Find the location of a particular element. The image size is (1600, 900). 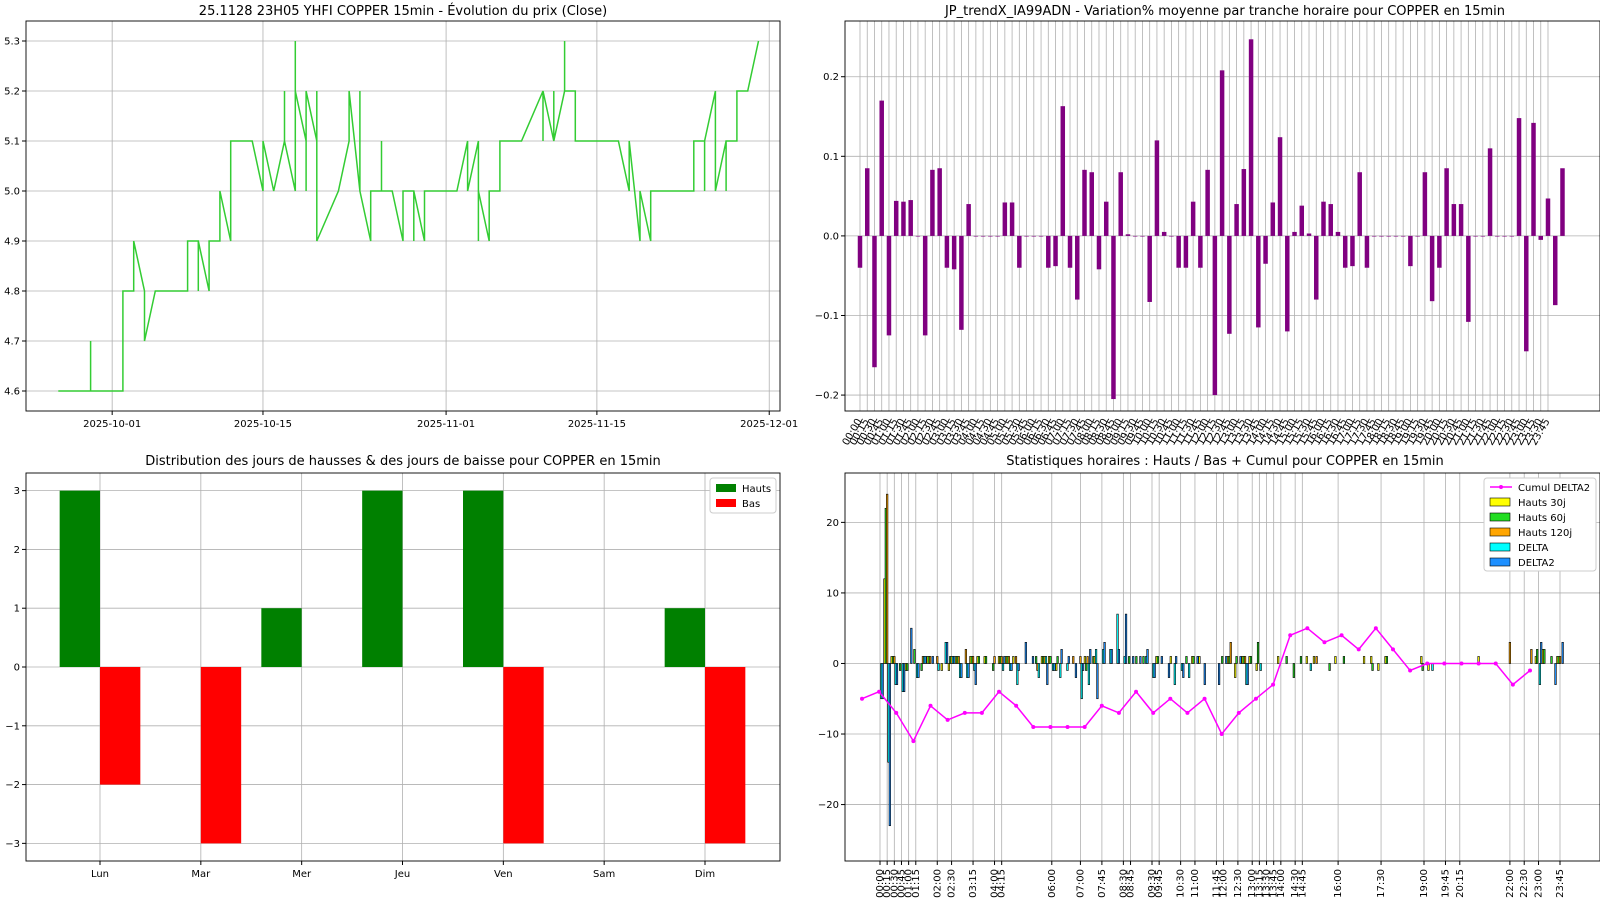

hourly-x-tick-label: 14:30 is located at coordinates (1295, 883).